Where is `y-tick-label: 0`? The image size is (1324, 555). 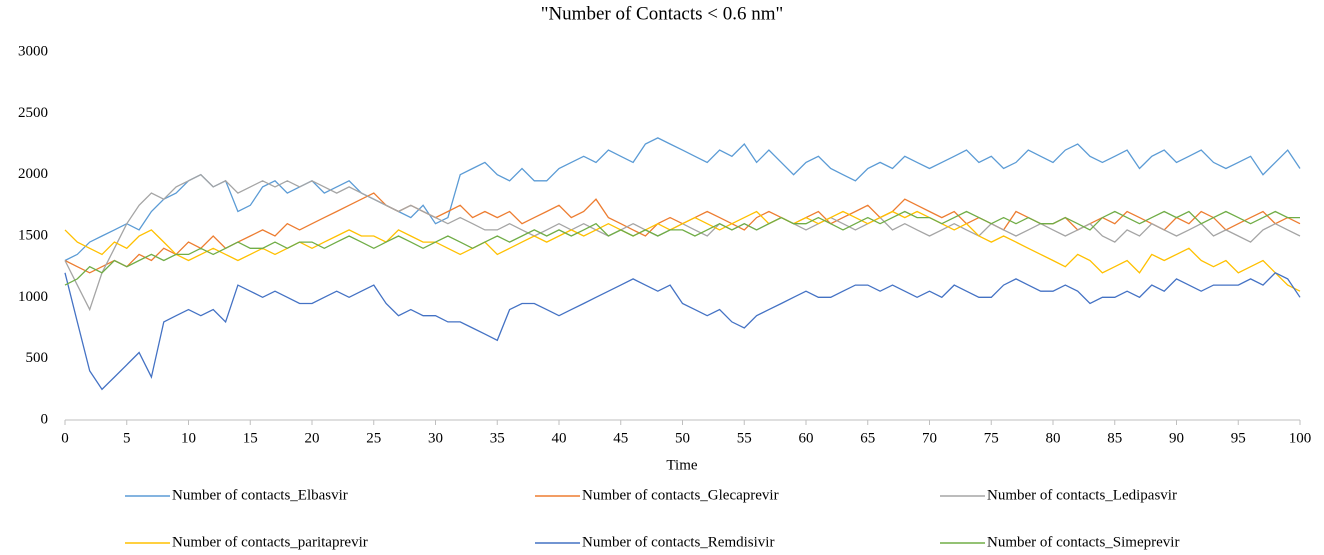 y-tick-label: 0 is located at coordinates (45, 419).